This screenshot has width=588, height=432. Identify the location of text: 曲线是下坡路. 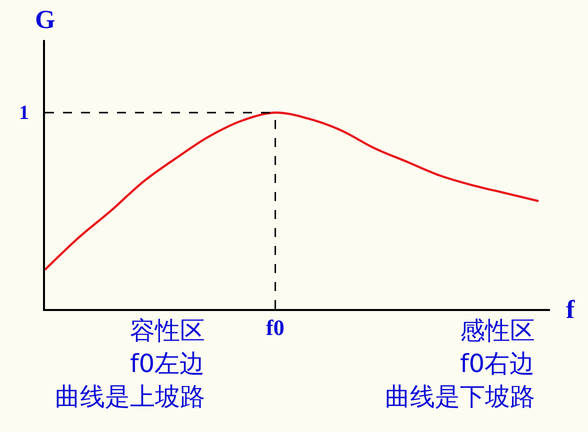
(460, 396).